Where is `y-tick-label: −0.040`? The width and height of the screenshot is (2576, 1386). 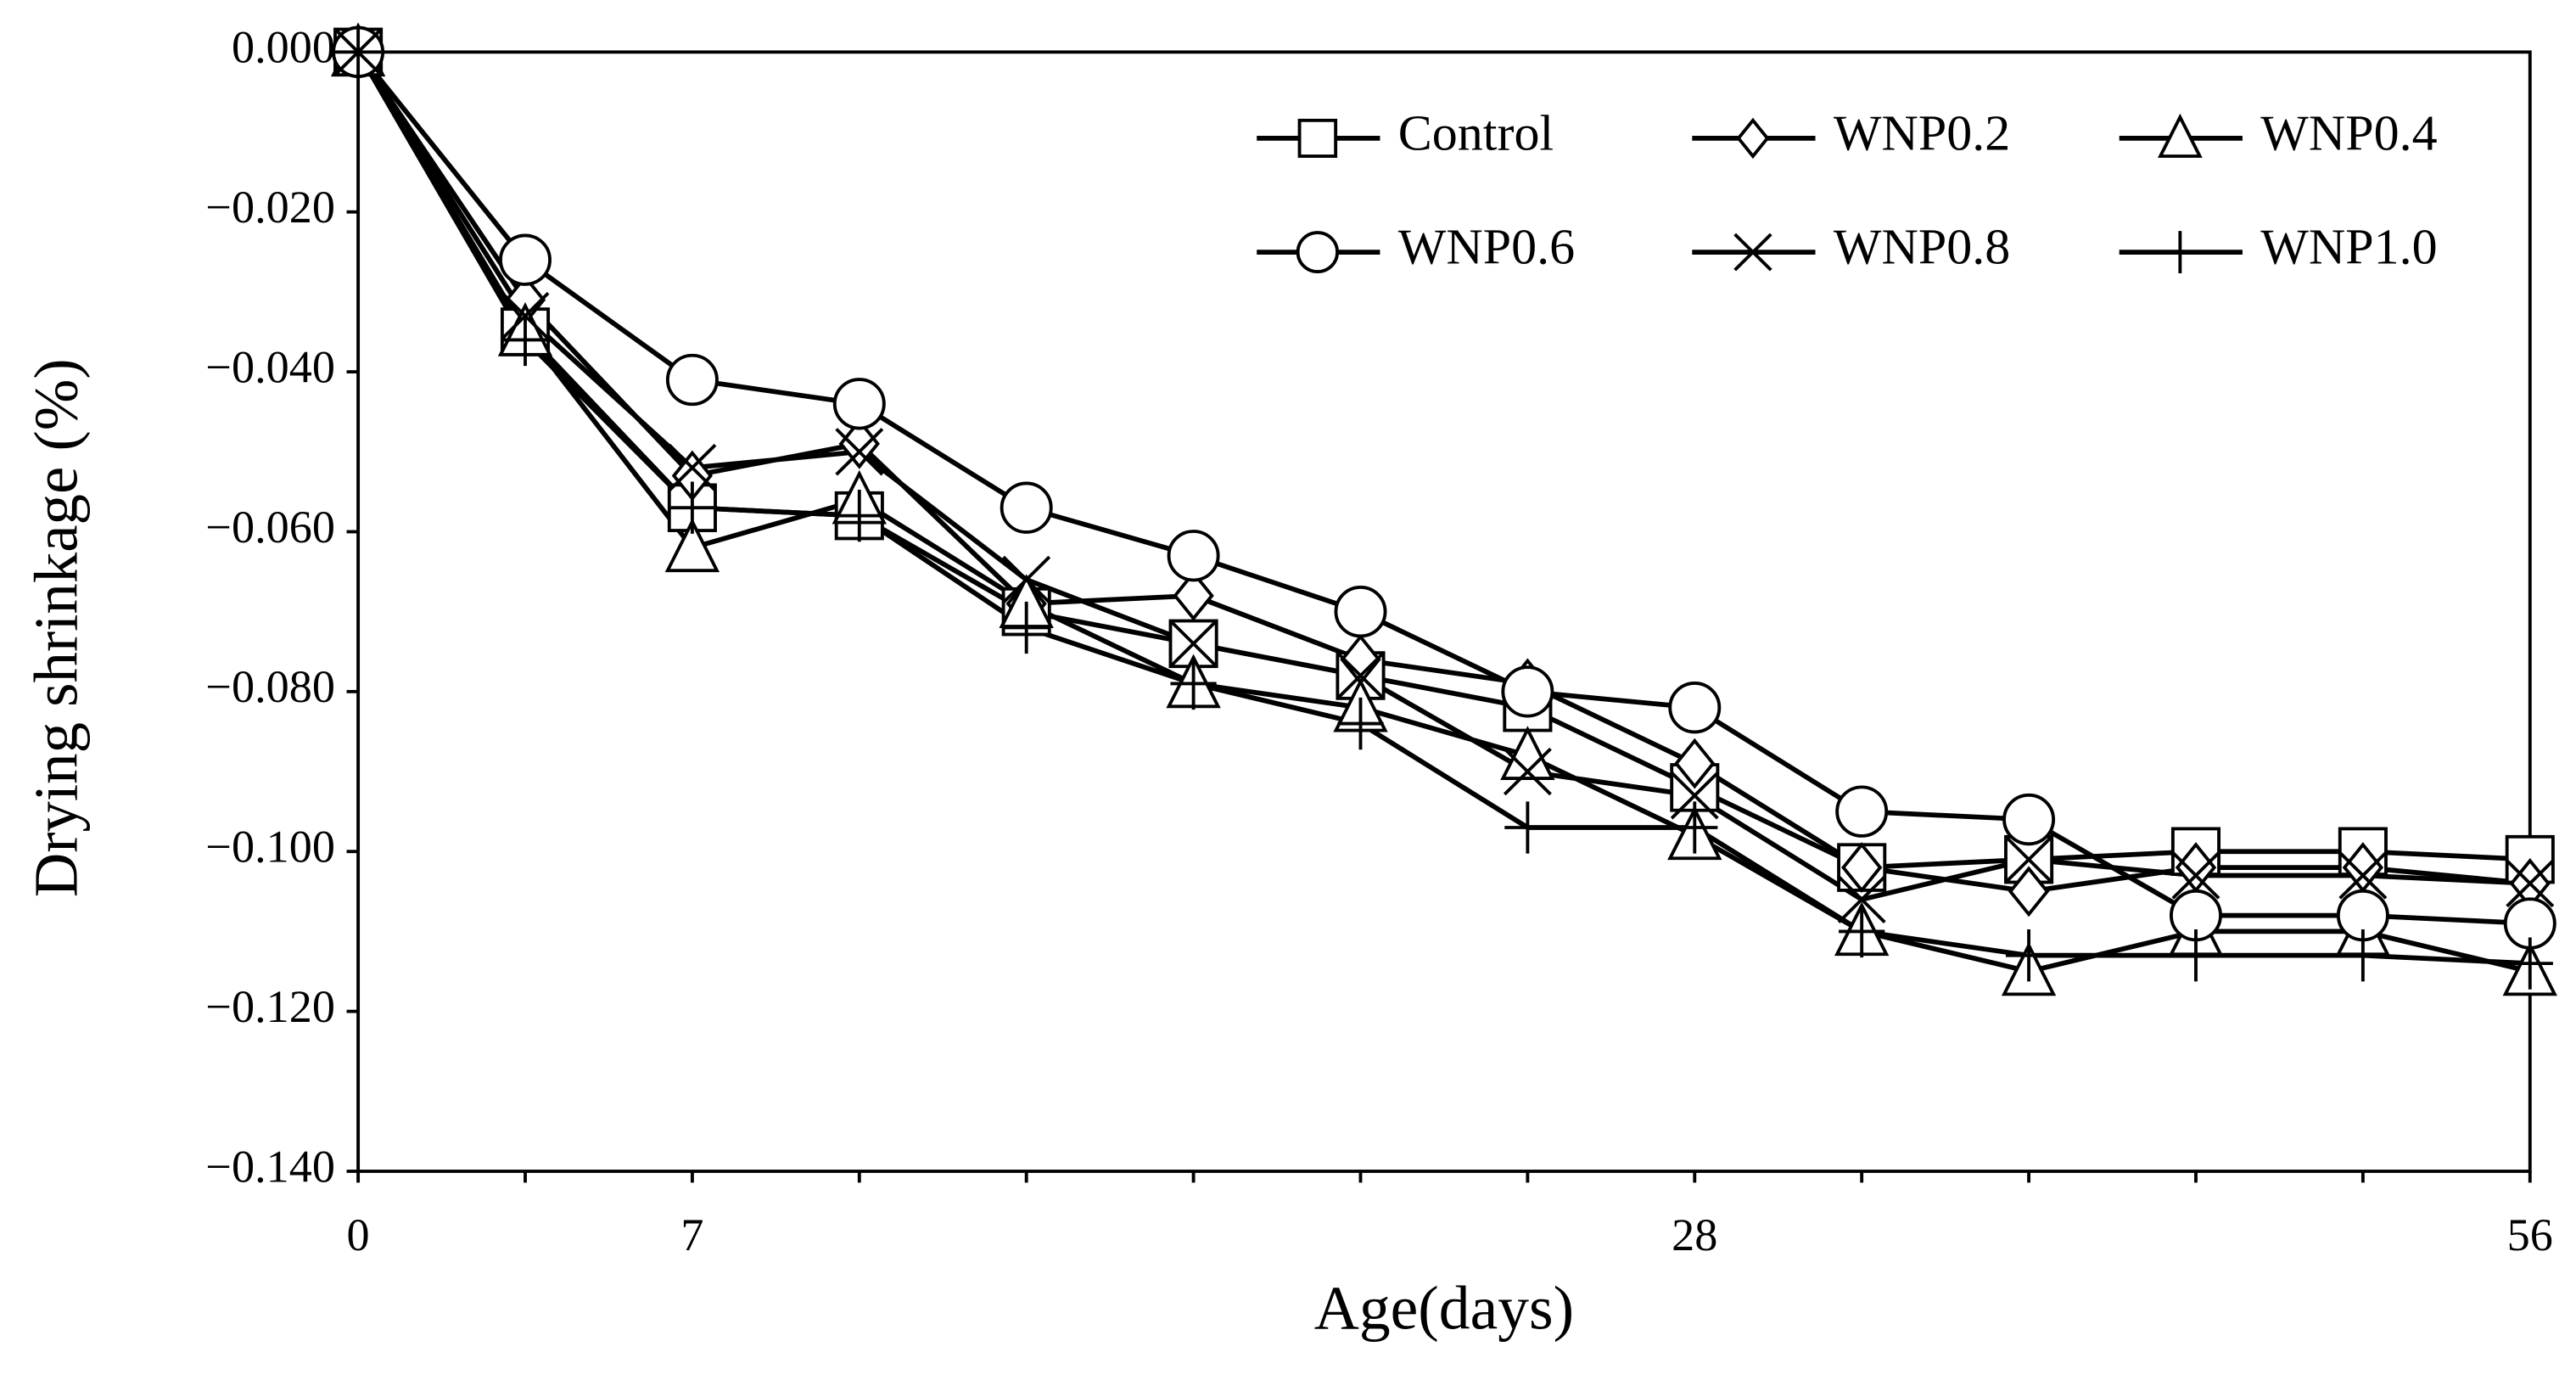 y-tick-label: −0.040 is located at coordinates (270, 367).